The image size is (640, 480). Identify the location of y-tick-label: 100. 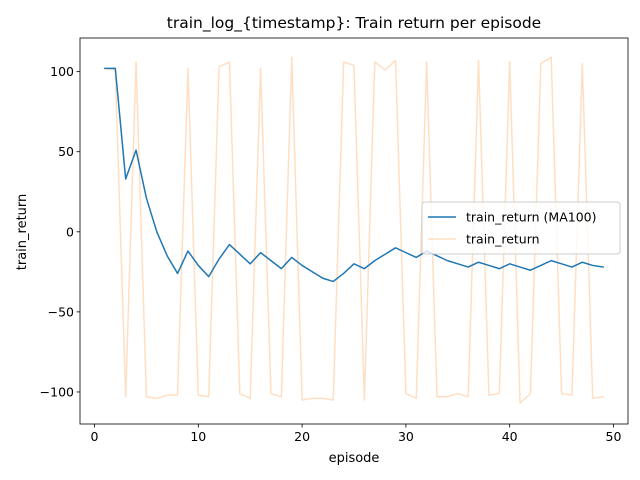
(62, 71).